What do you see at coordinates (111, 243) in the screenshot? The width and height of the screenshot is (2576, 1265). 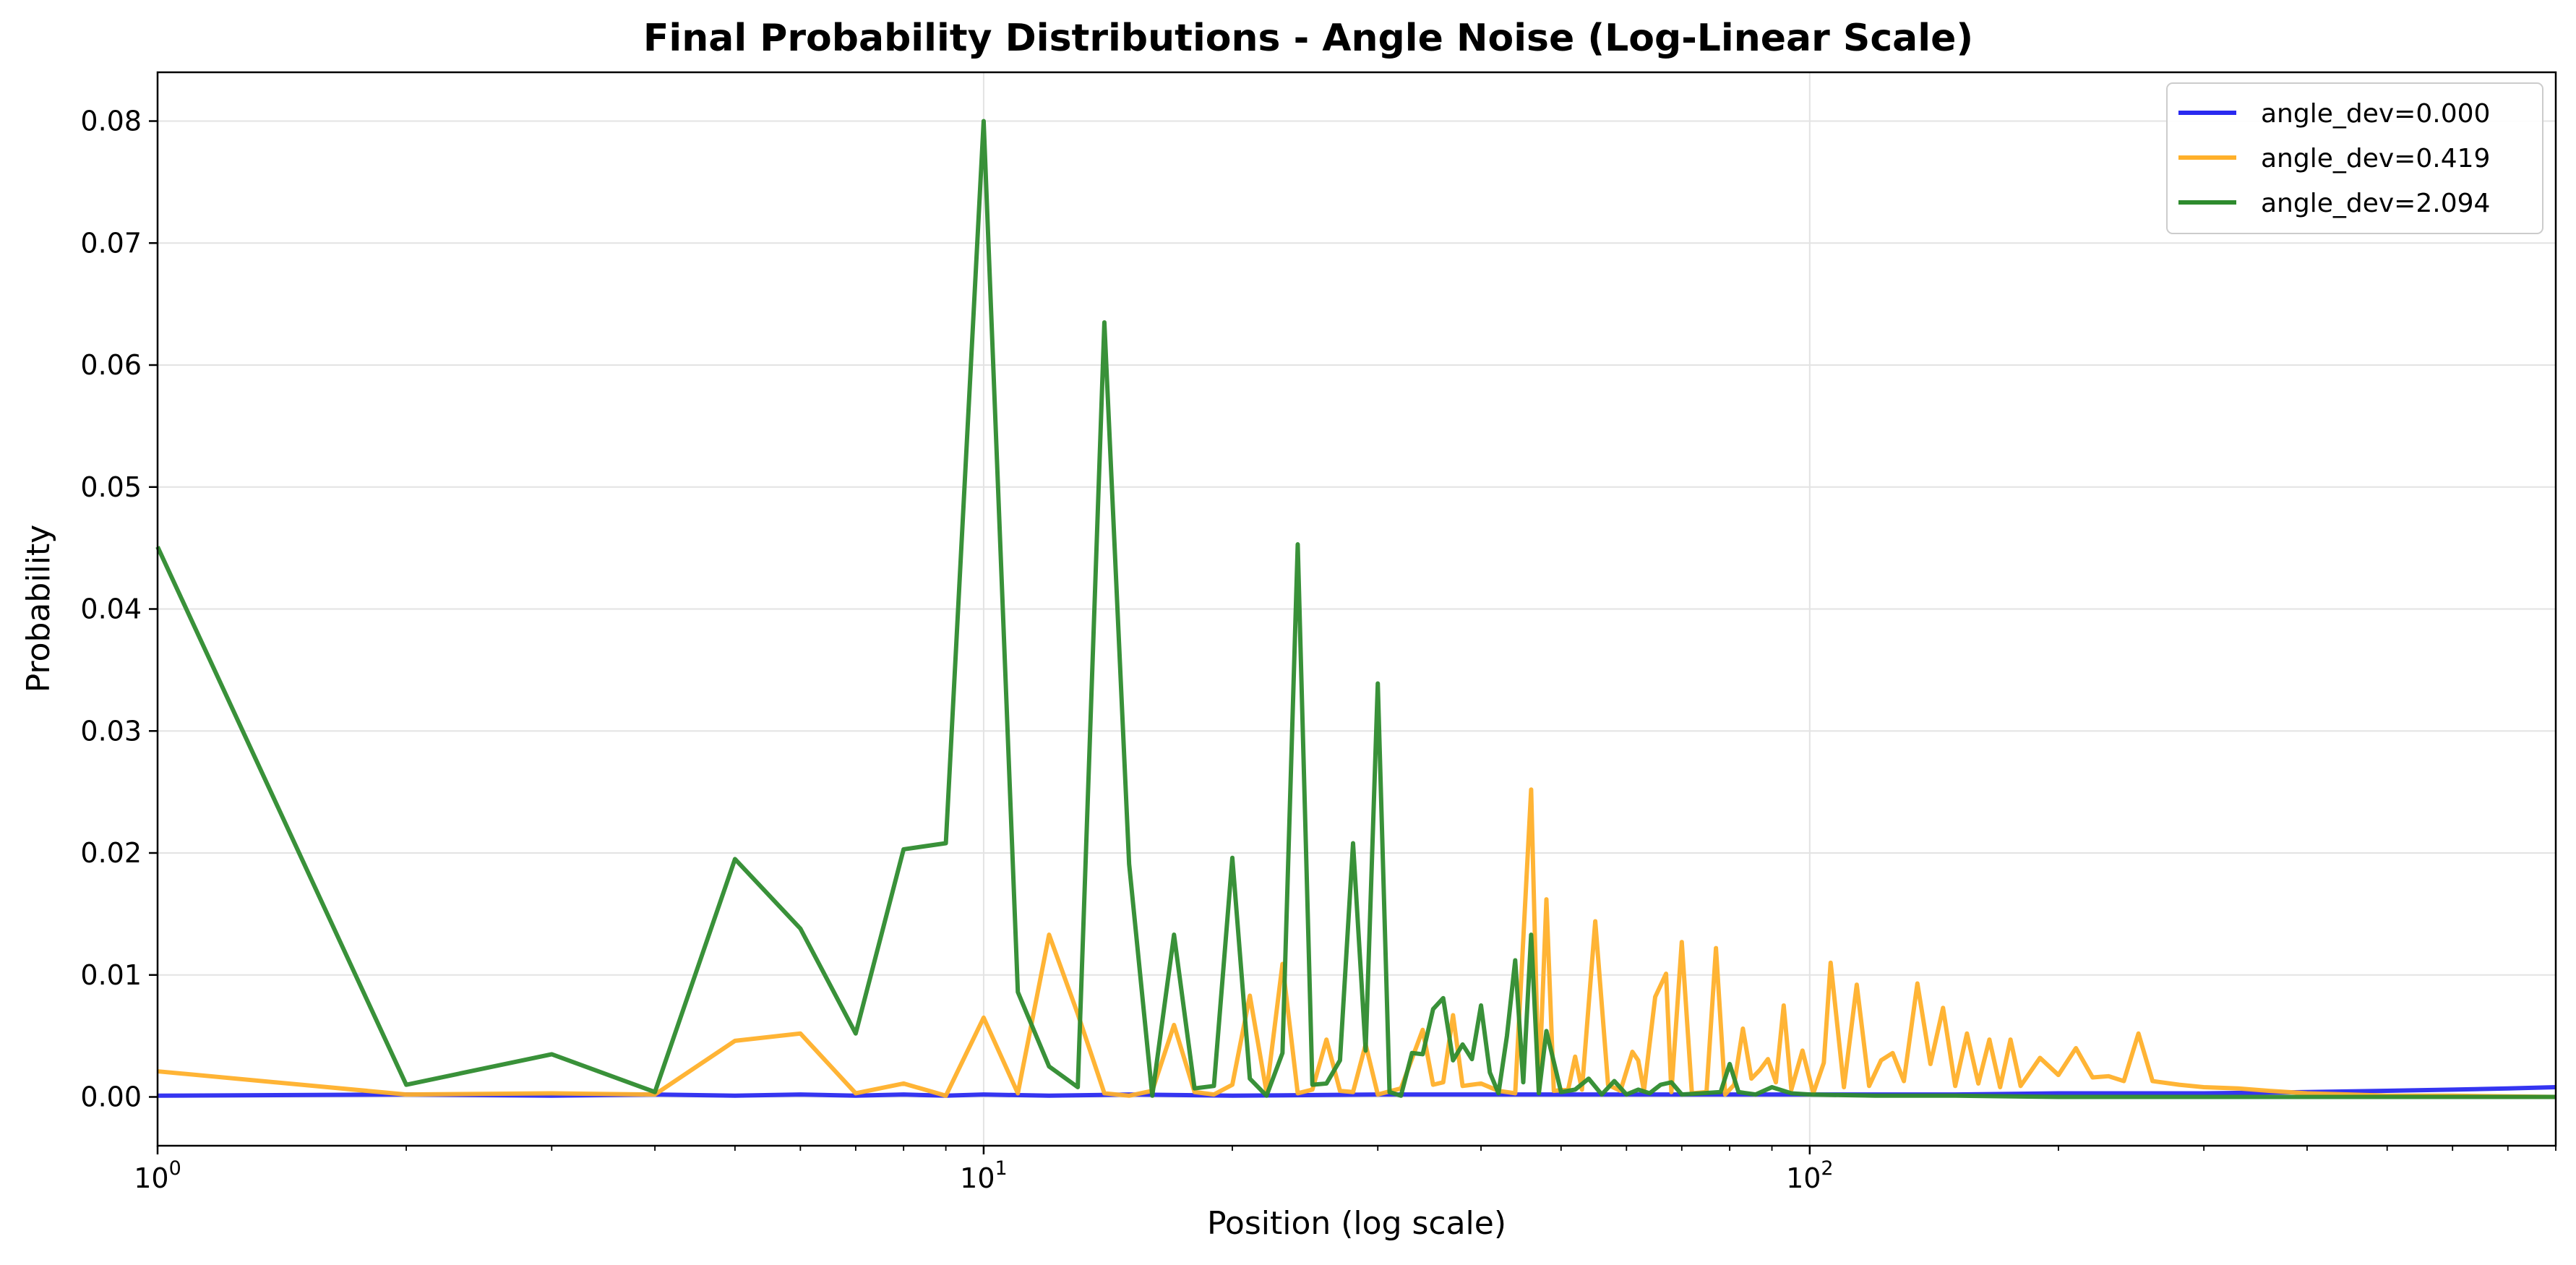 I see `y-tick-label: 0.07` at bounding box center [111, 243].